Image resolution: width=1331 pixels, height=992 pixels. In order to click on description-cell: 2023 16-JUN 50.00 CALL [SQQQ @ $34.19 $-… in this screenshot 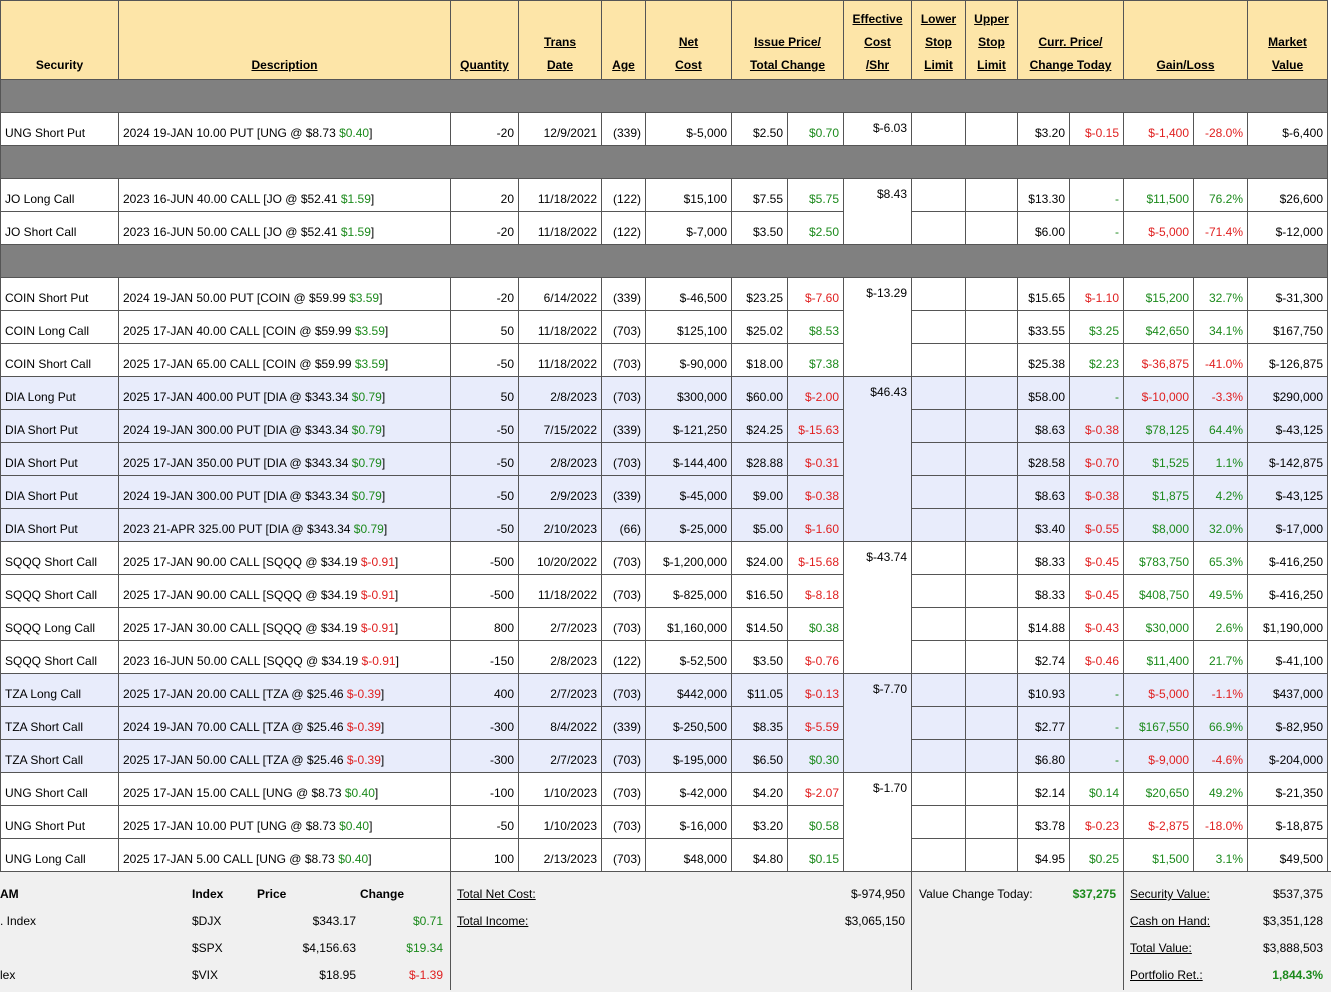, I will do `click(284, 657)`.